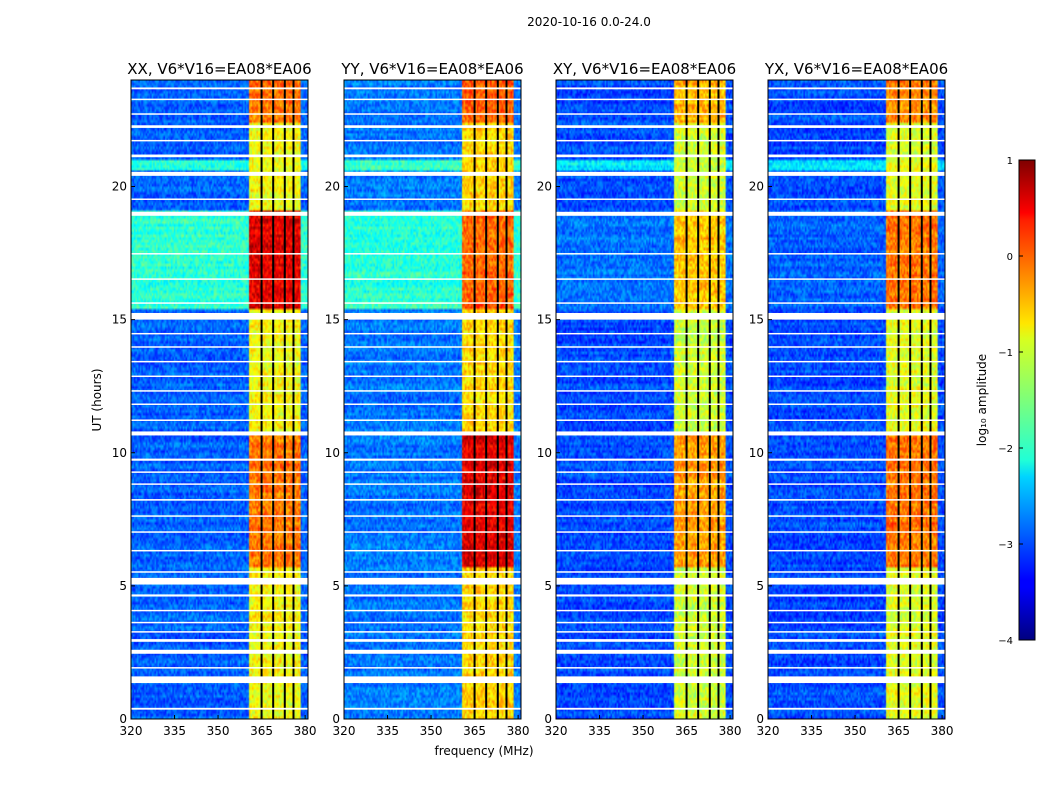 The image size is (1050, 800). I want to click on colorbar: 1 0 −1 −2 −3 −4 log₁₀ amplitude, so click(1005, 401).